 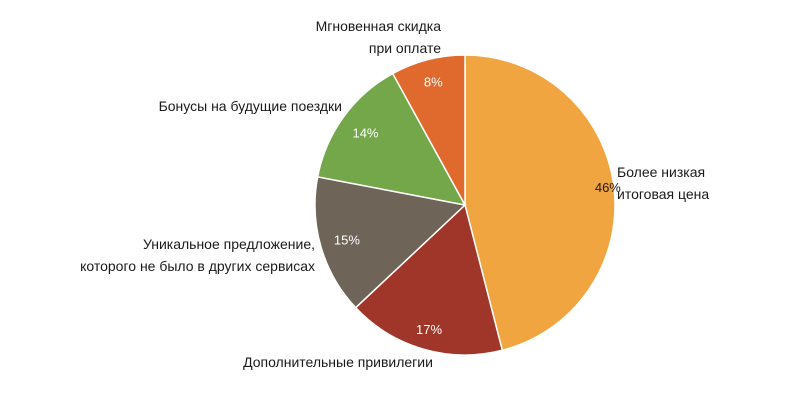 What do you see at coordinates (405, 48) in the screenshot?
I see `slice-category-label-line: при оплате` at bounding box center [405, 48].